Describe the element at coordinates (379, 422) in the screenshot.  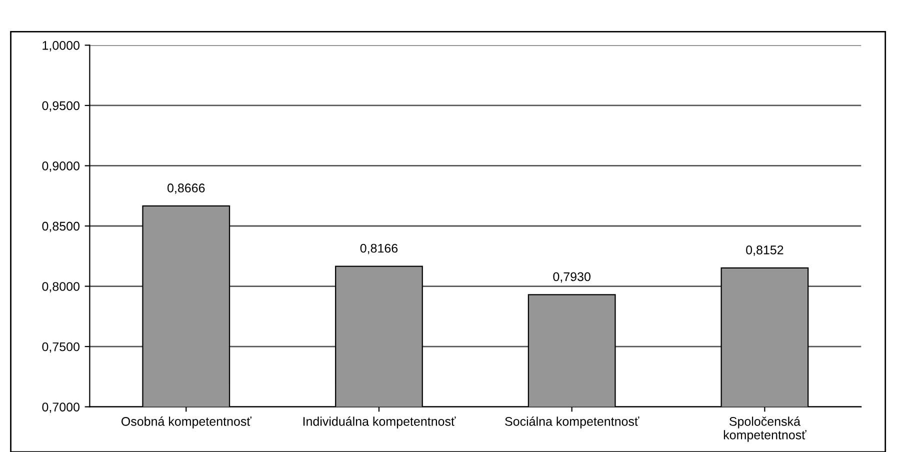
I see `x-tick-label: Individuálna kompetentnosť` at that location.